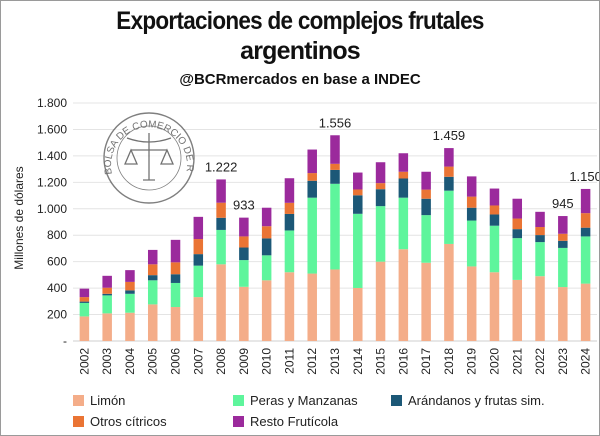 This screenshot has height=436, width=600. I want to click on bar-segment-arándanos-y-frutas-sim--2021, so click(517, 234).